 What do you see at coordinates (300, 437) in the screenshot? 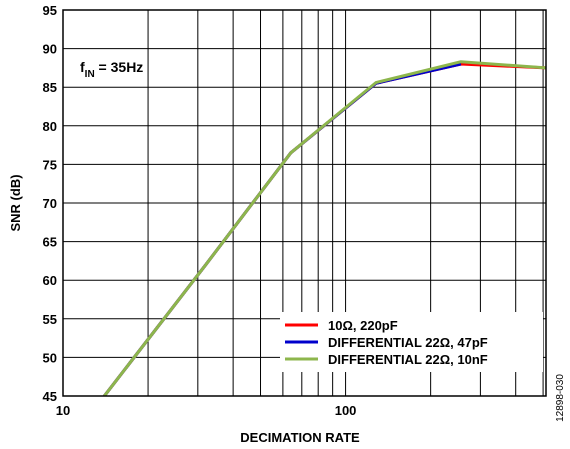
I see `x-axis-title: DECIMATION RATE` at bounding box center [300, 437].